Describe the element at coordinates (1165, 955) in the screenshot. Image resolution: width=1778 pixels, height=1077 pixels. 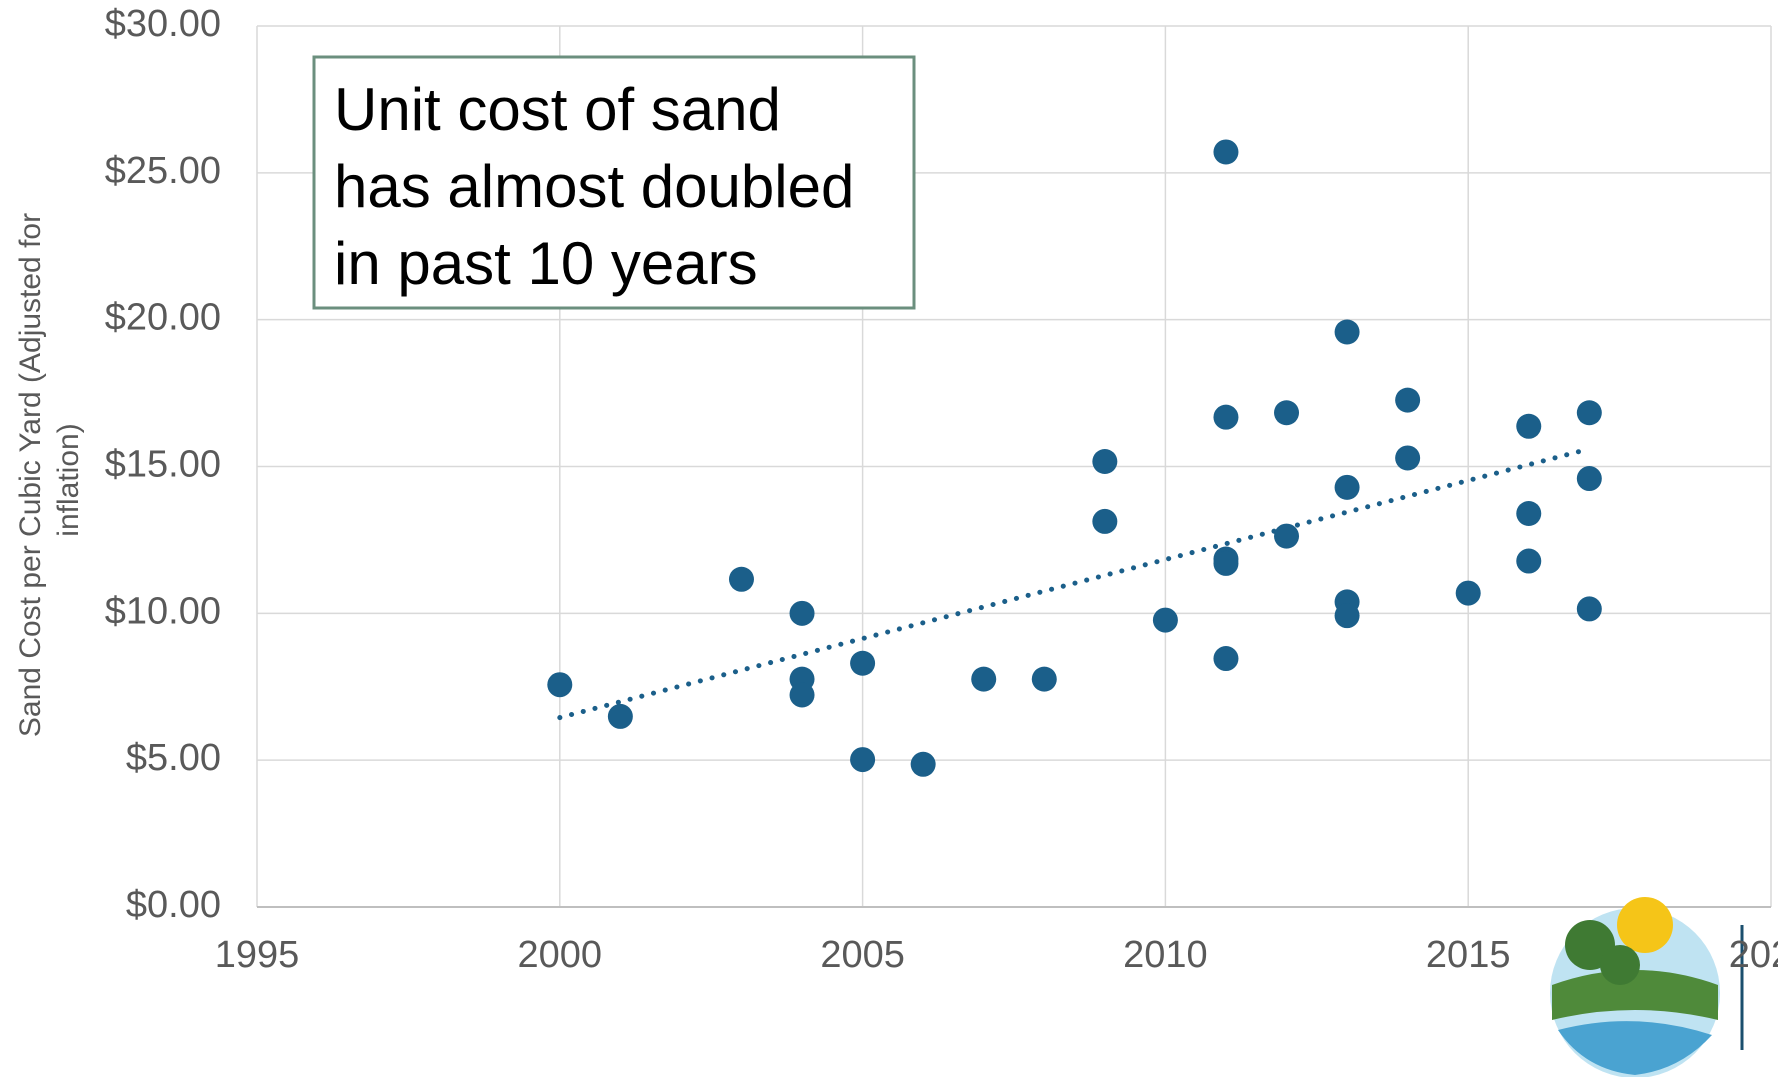
I see `x-tick-label: 2010` at that location.